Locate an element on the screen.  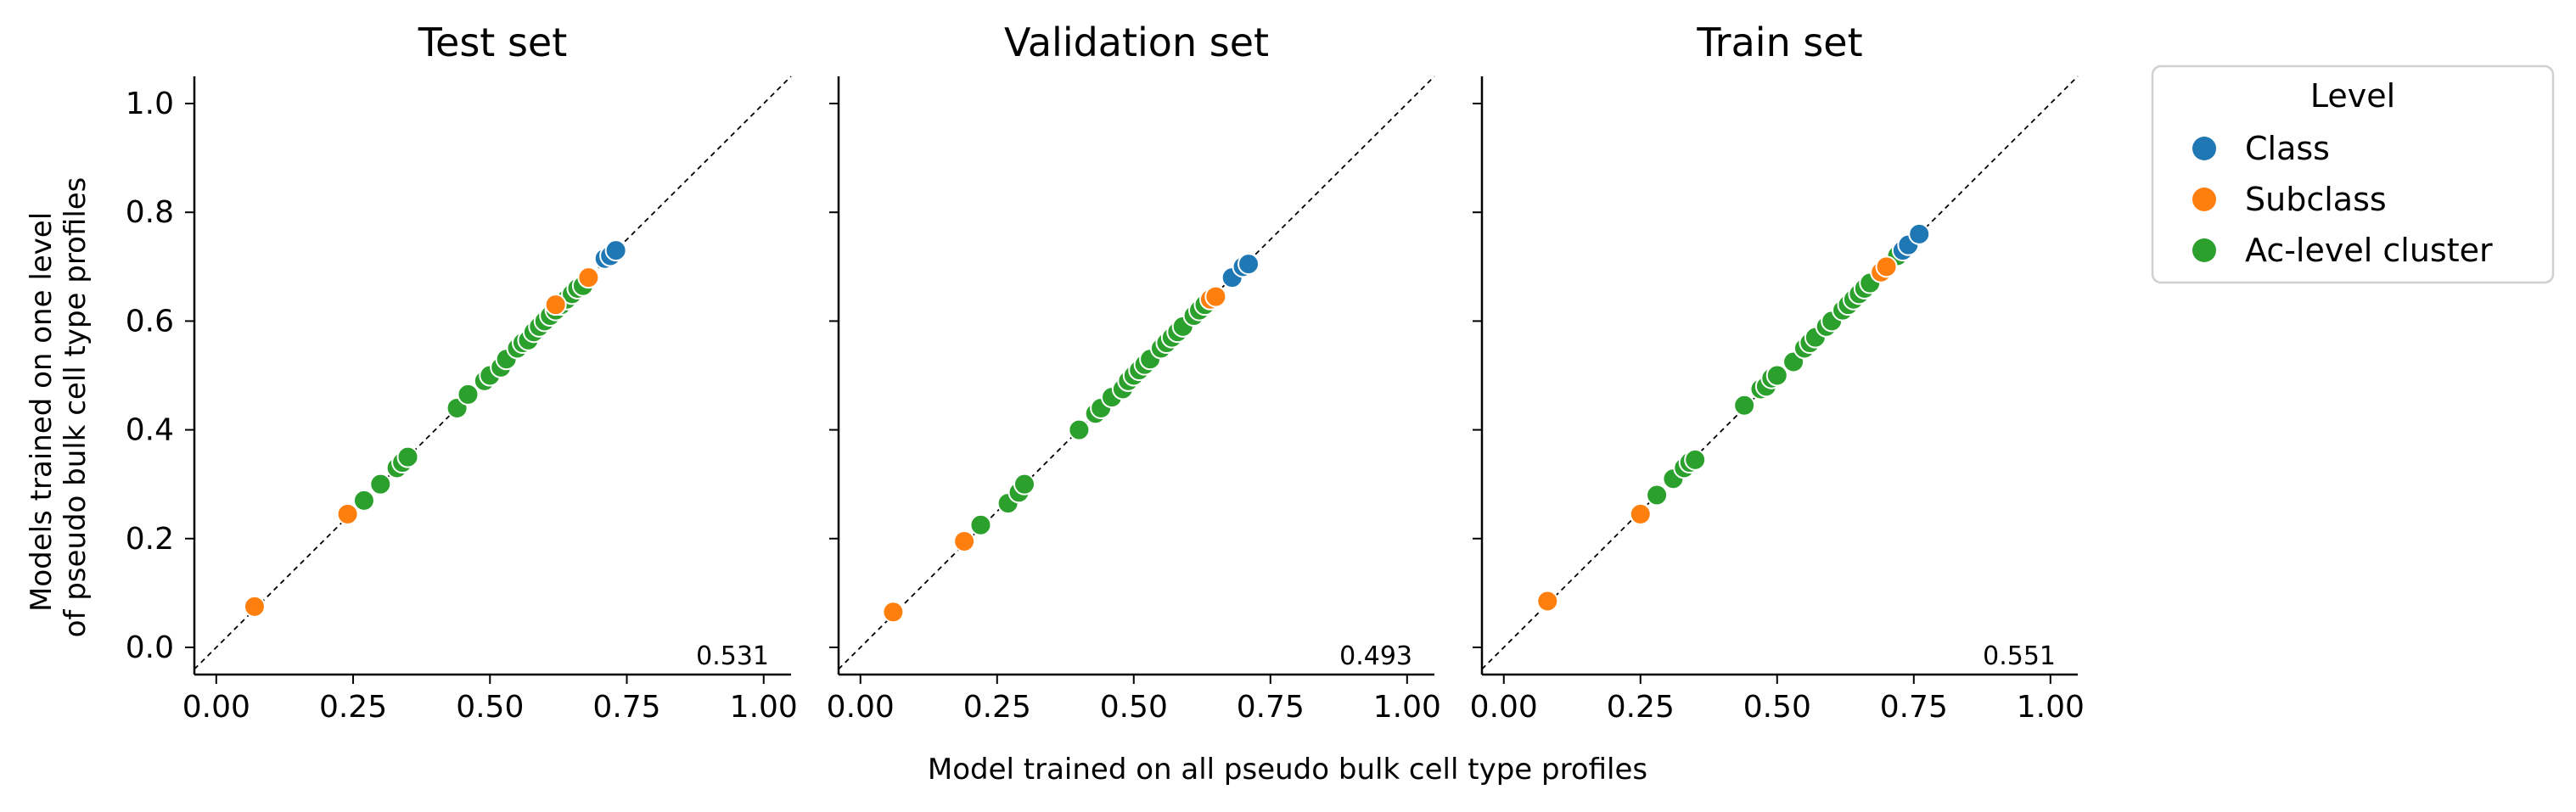
legend-title: Level is located at coordinates (2352, 96).